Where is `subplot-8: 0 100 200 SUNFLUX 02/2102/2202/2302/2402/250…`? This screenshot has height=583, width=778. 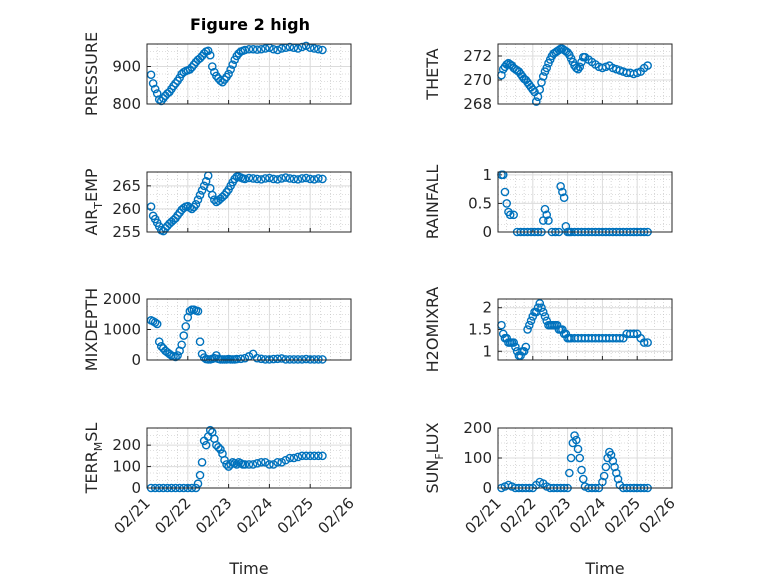
subplot-8: 0 100 200 SUNFLUX 02/2102/2202/2302/2402/250… is located at coordinates (551, 498).